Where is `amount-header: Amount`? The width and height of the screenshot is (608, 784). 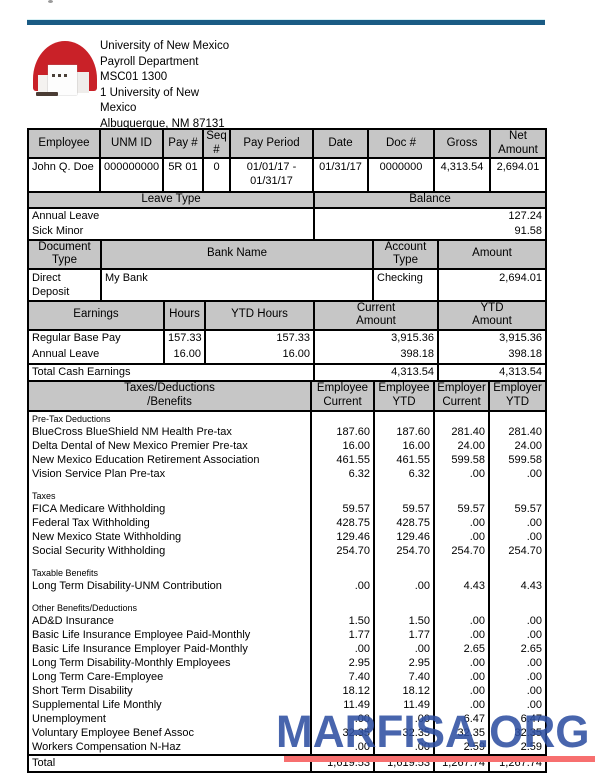 amount-header: Amount is located at coordinates (492, 254).